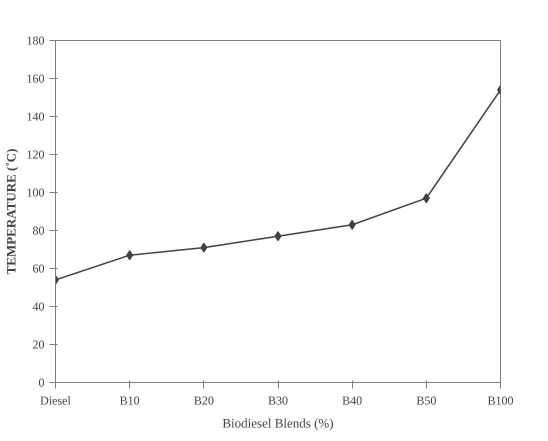  Describe the element at coordinates (38, 231) in the screenshot. I see `y-tick-label: 80` at that location.